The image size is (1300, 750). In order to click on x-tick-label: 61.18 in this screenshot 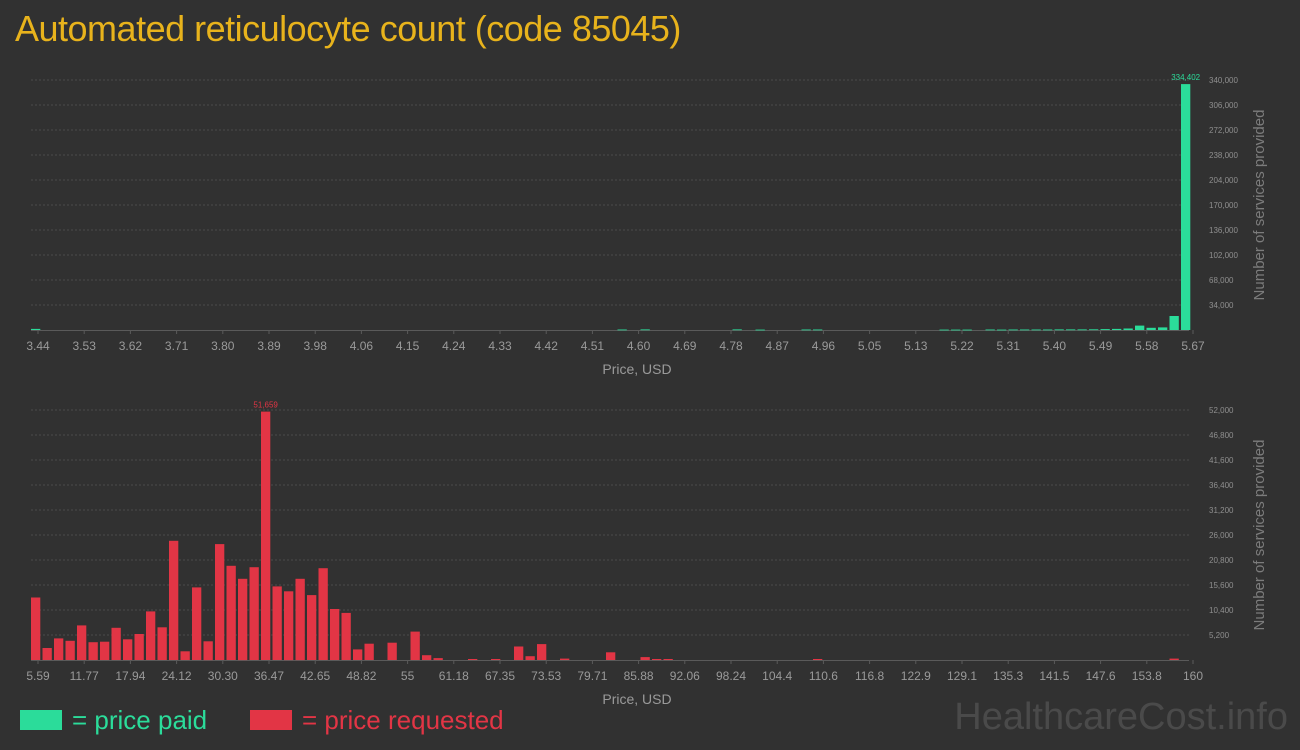, I will do `click(454, 676)`.